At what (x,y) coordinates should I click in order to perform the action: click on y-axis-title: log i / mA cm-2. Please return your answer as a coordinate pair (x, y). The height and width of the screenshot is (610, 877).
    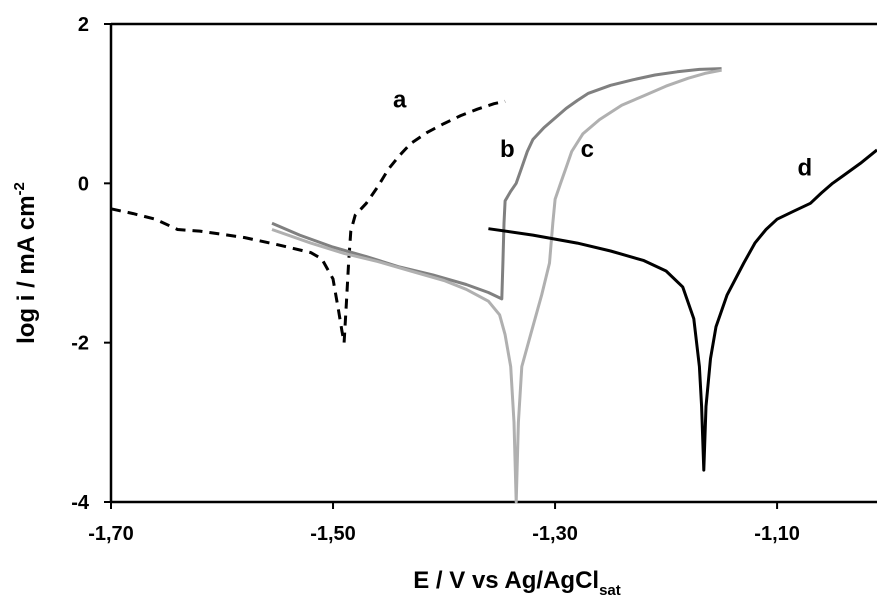
    Looking at the image, I should click on (25, 263).